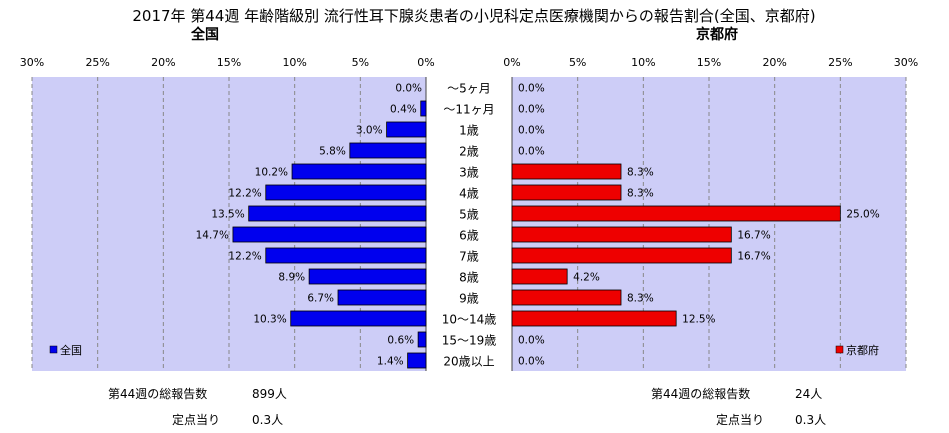 The image size is (949, 433). Describe the element at coordinates (862, 215) in the screenshot. I see `data-label-kyoto: 25.0%` at that location.